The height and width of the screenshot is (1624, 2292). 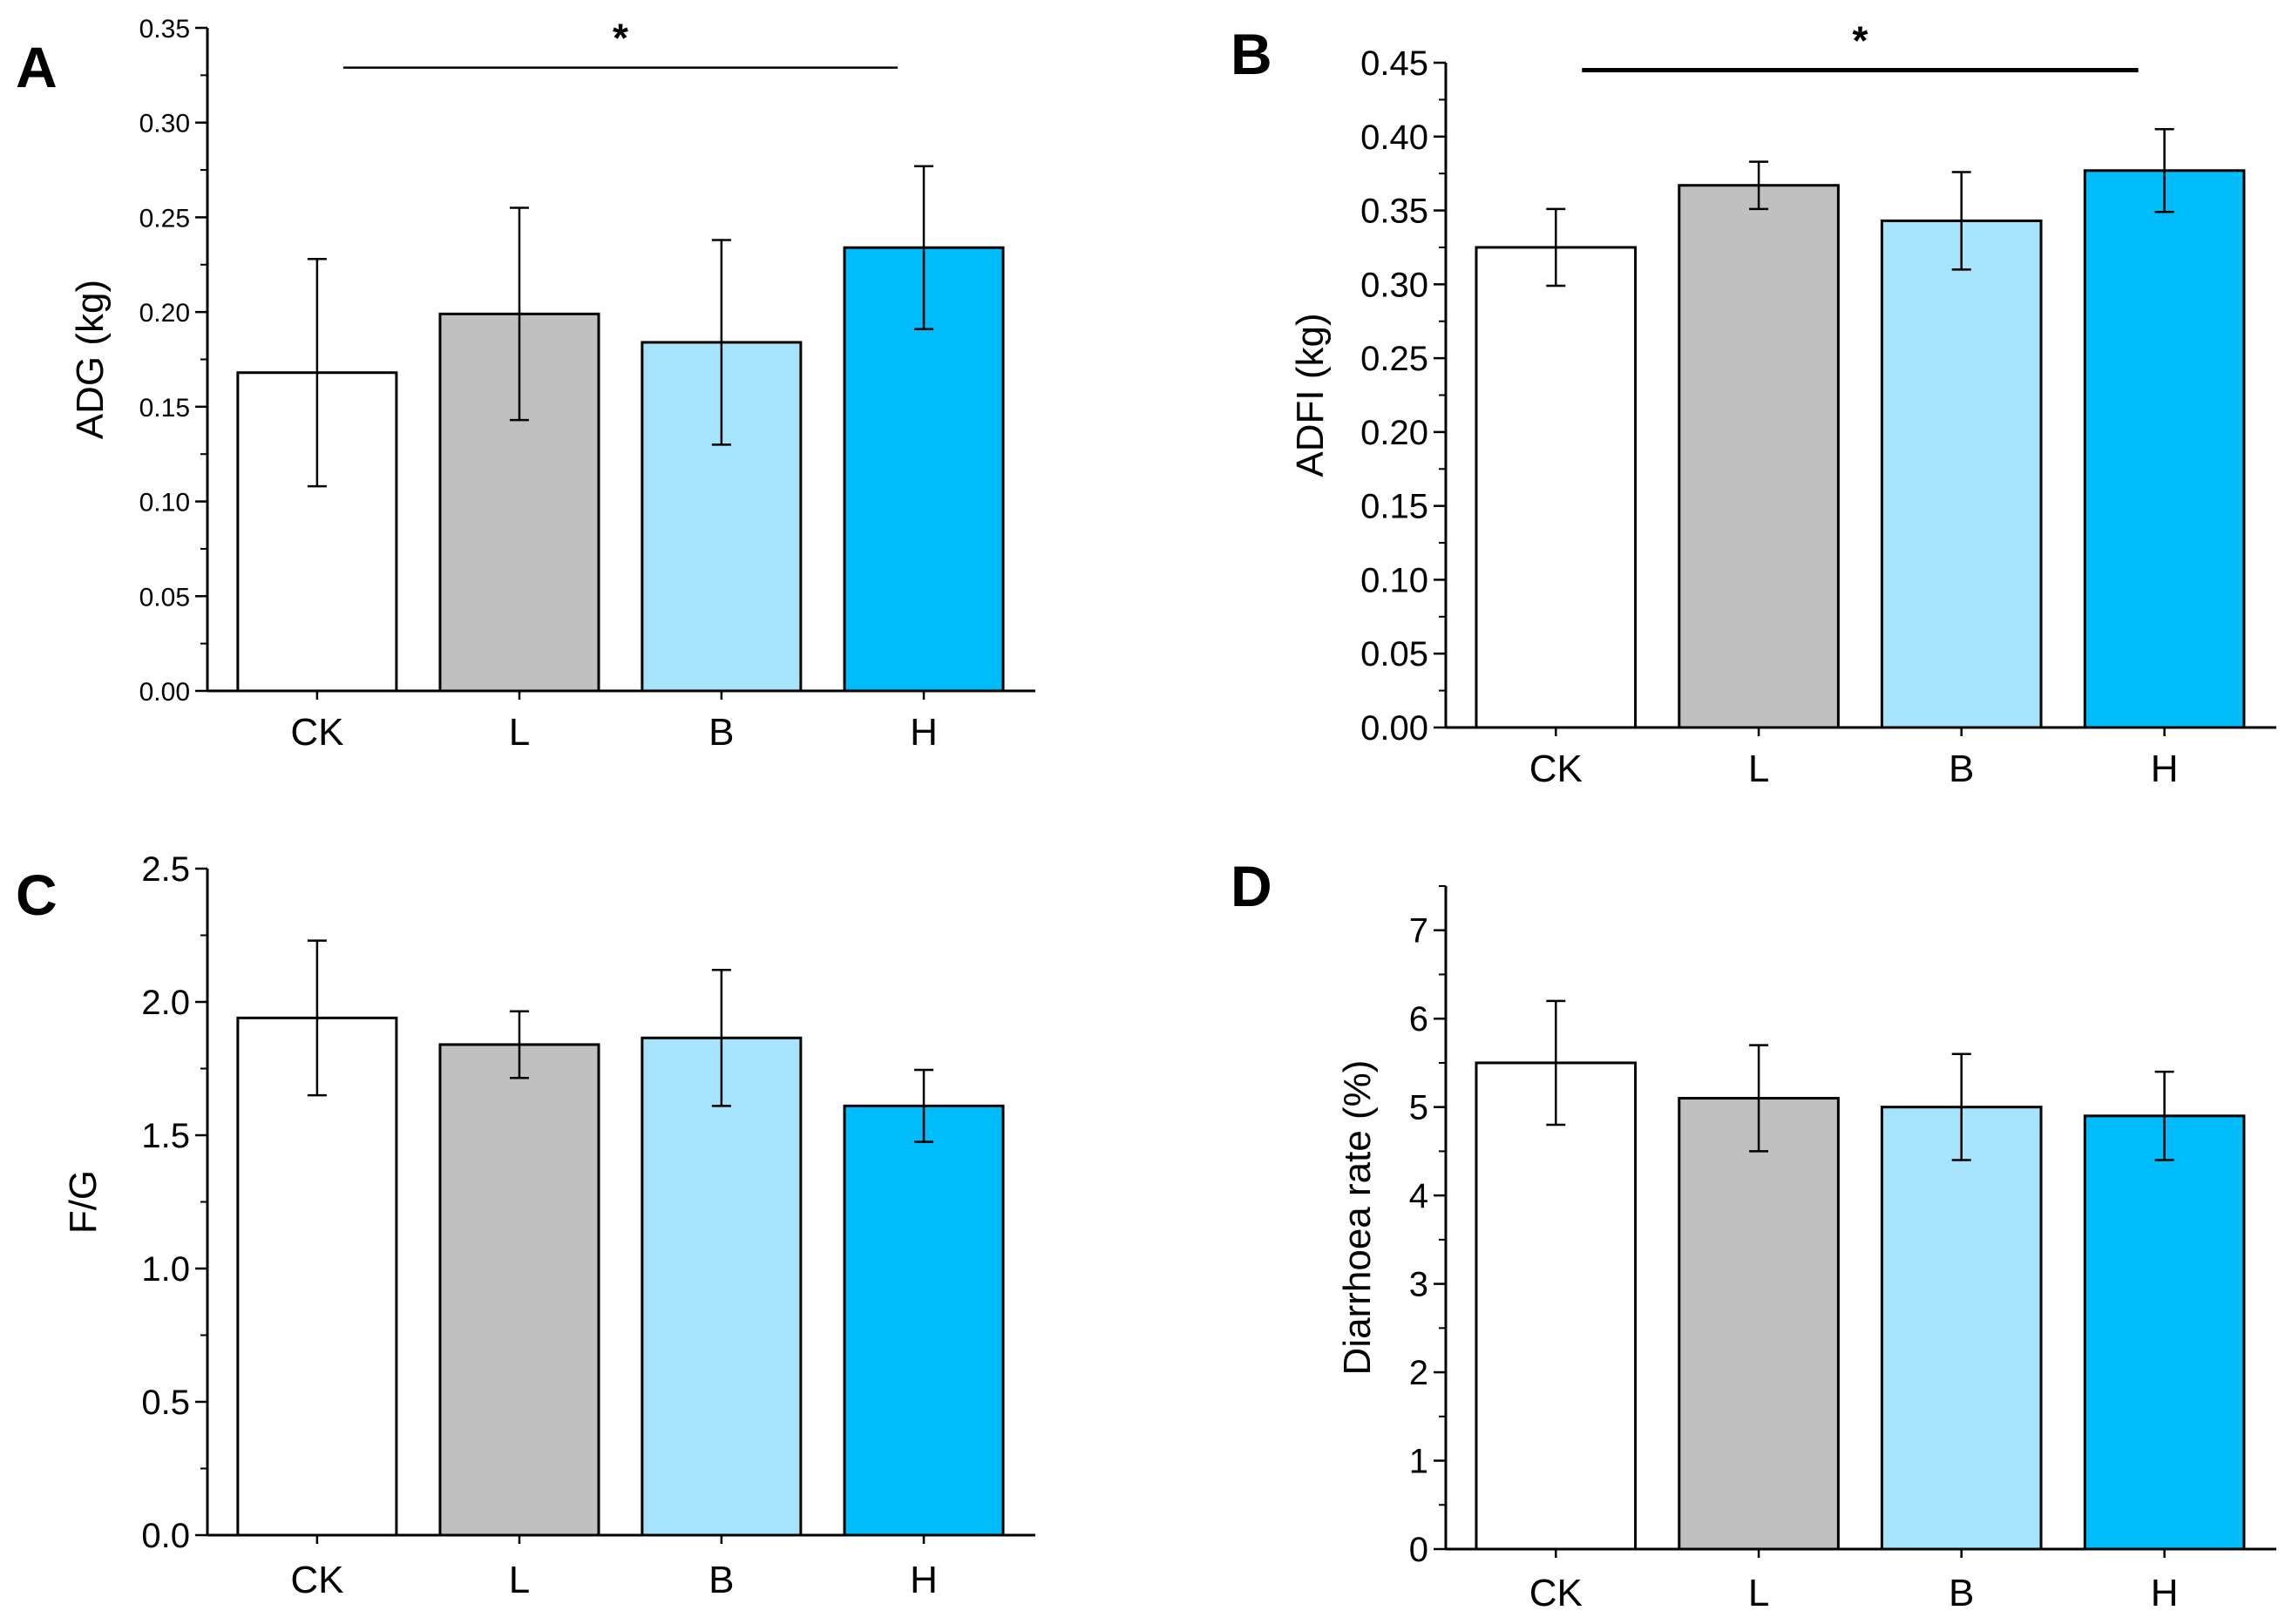 What do you see at coordinates (1394, 137) in the screenshot?
I see `y-tick-label: 0.40` at bounding box center [1394, 137].